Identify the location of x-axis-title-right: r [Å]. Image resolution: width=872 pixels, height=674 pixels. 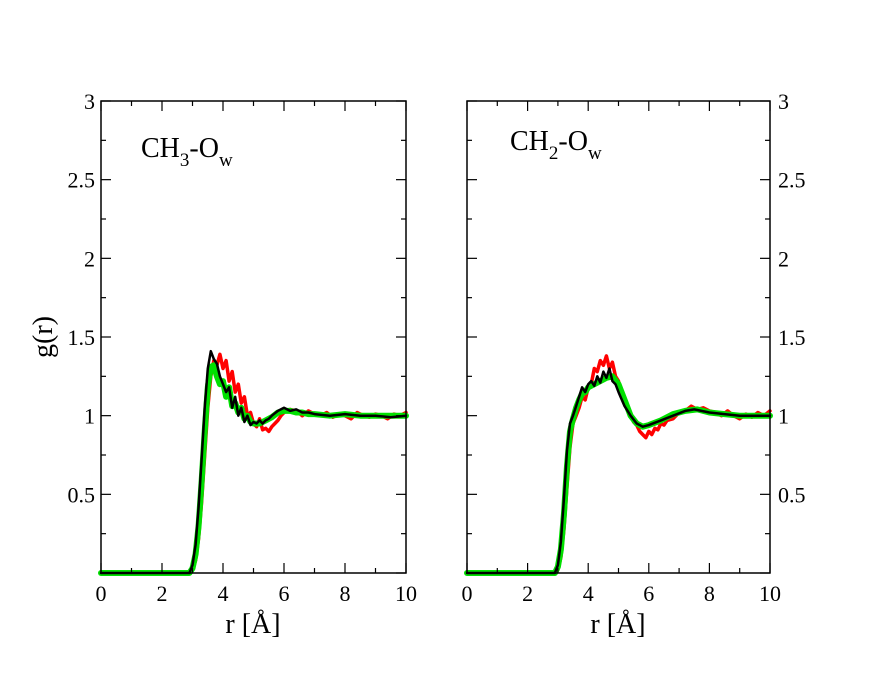
(617, 624).